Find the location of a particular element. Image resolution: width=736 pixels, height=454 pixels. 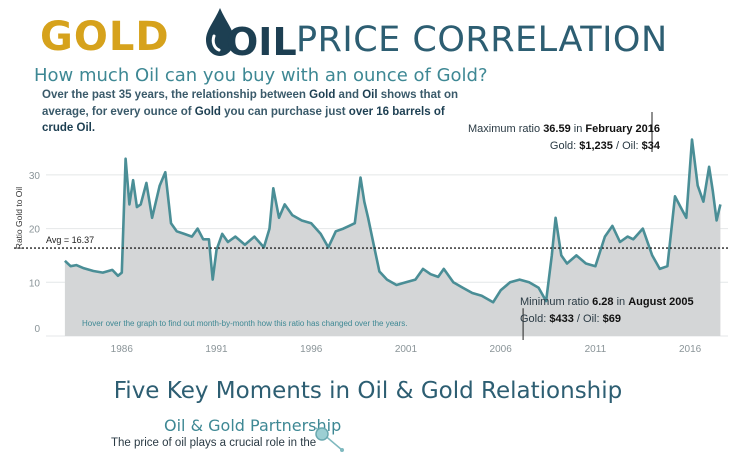

min-annotation-line-1: Minimum ratio 6.28 in August 2005 is located at coordinates (607, 302).